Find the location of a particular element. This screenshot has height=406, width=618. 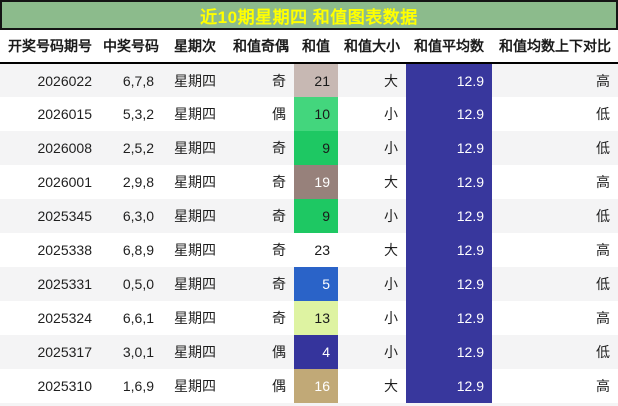

cell-winning-numbers: 6,8,9 is located at coordinates (138, 250).